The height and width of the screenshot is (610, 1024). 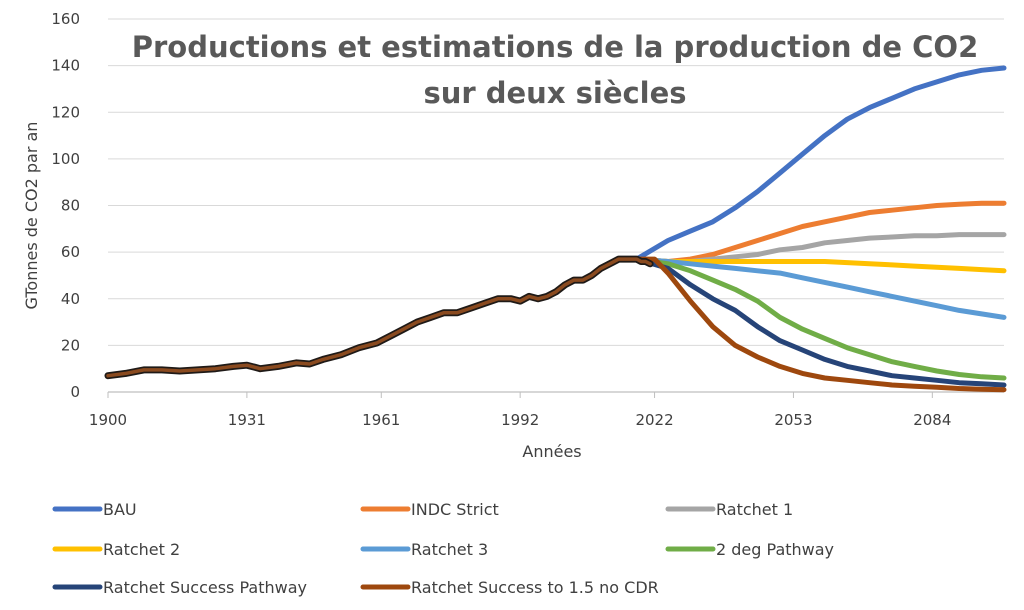 I want to click on series-line-ratchet-success-to-1-5-no-cdr, so click(x=820, y=324).